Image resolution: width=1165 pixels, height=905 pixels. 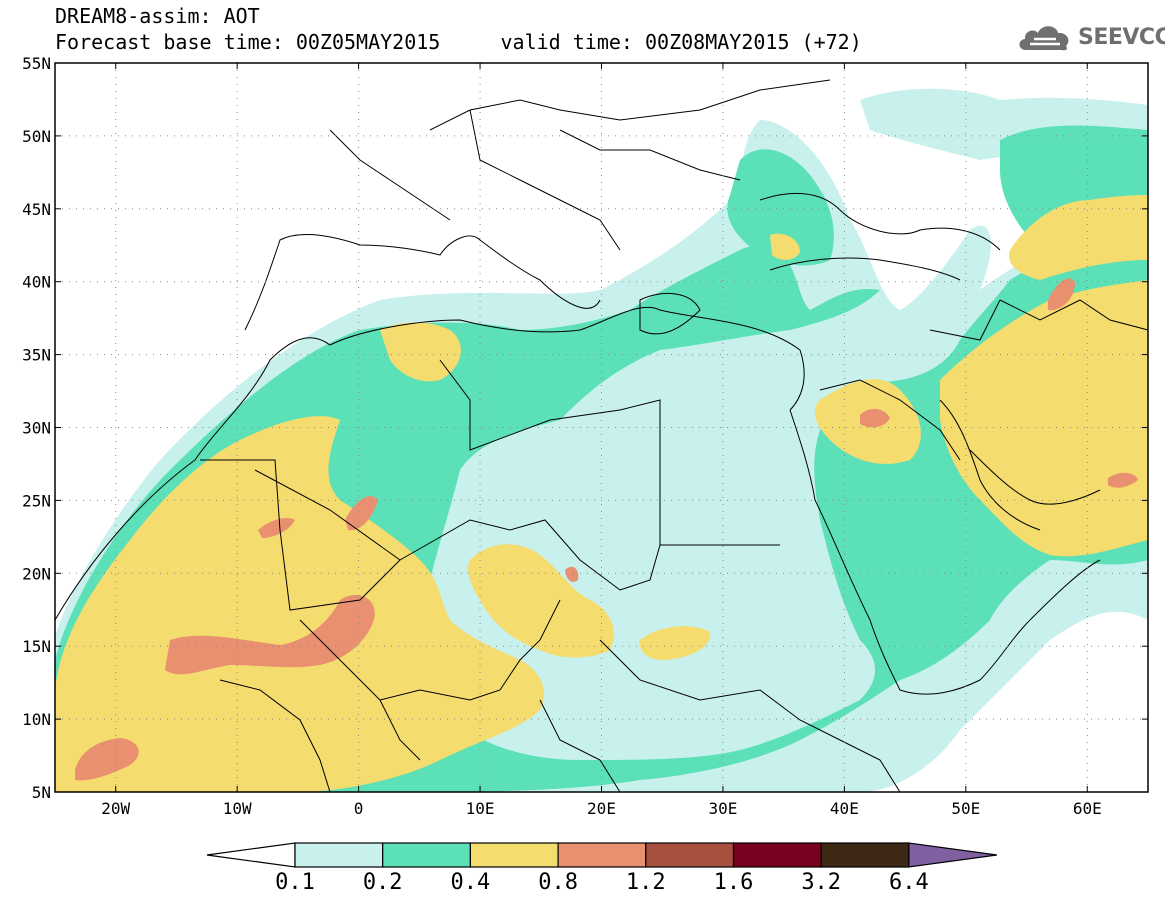 I want to click on lon-tick-label: 0, so click(x=359, y=808).